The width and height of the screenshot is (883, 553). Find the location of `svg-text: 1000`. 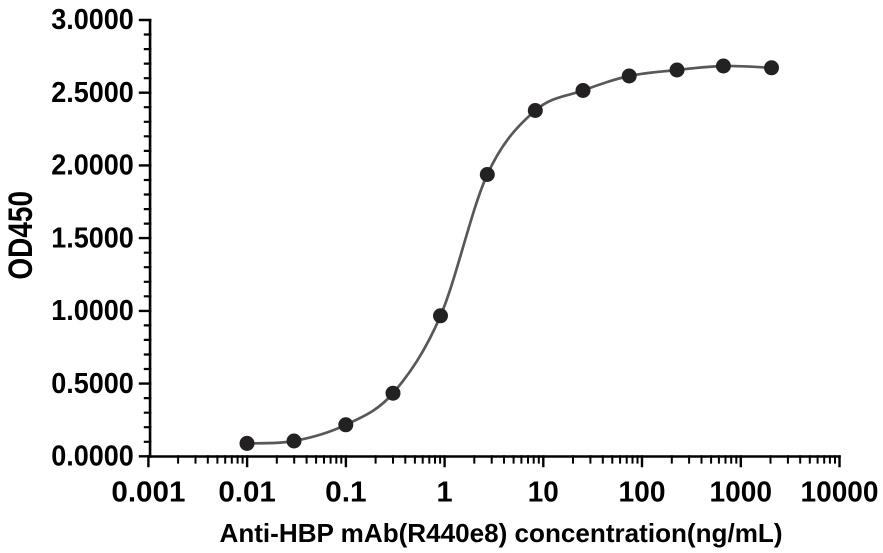

svg-text: 1000 is located at coordinates (741, 493).